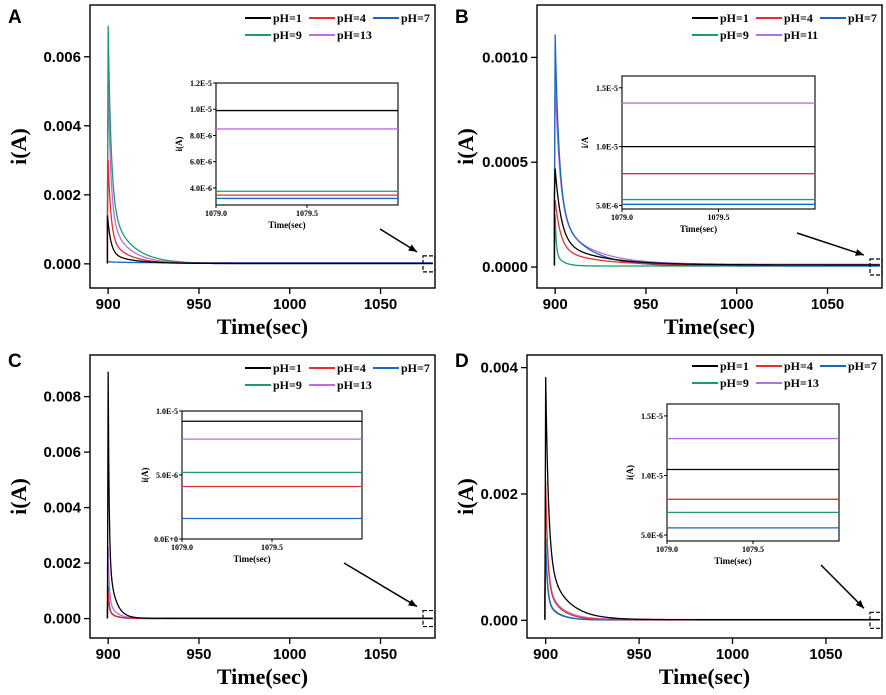 Image resolution: width=886 pixels, height=695 pixels. What do you see at coordinates (801, 35) in the screenshot?
I see `legend-label: pH=11` at bounding box center [801, 35].